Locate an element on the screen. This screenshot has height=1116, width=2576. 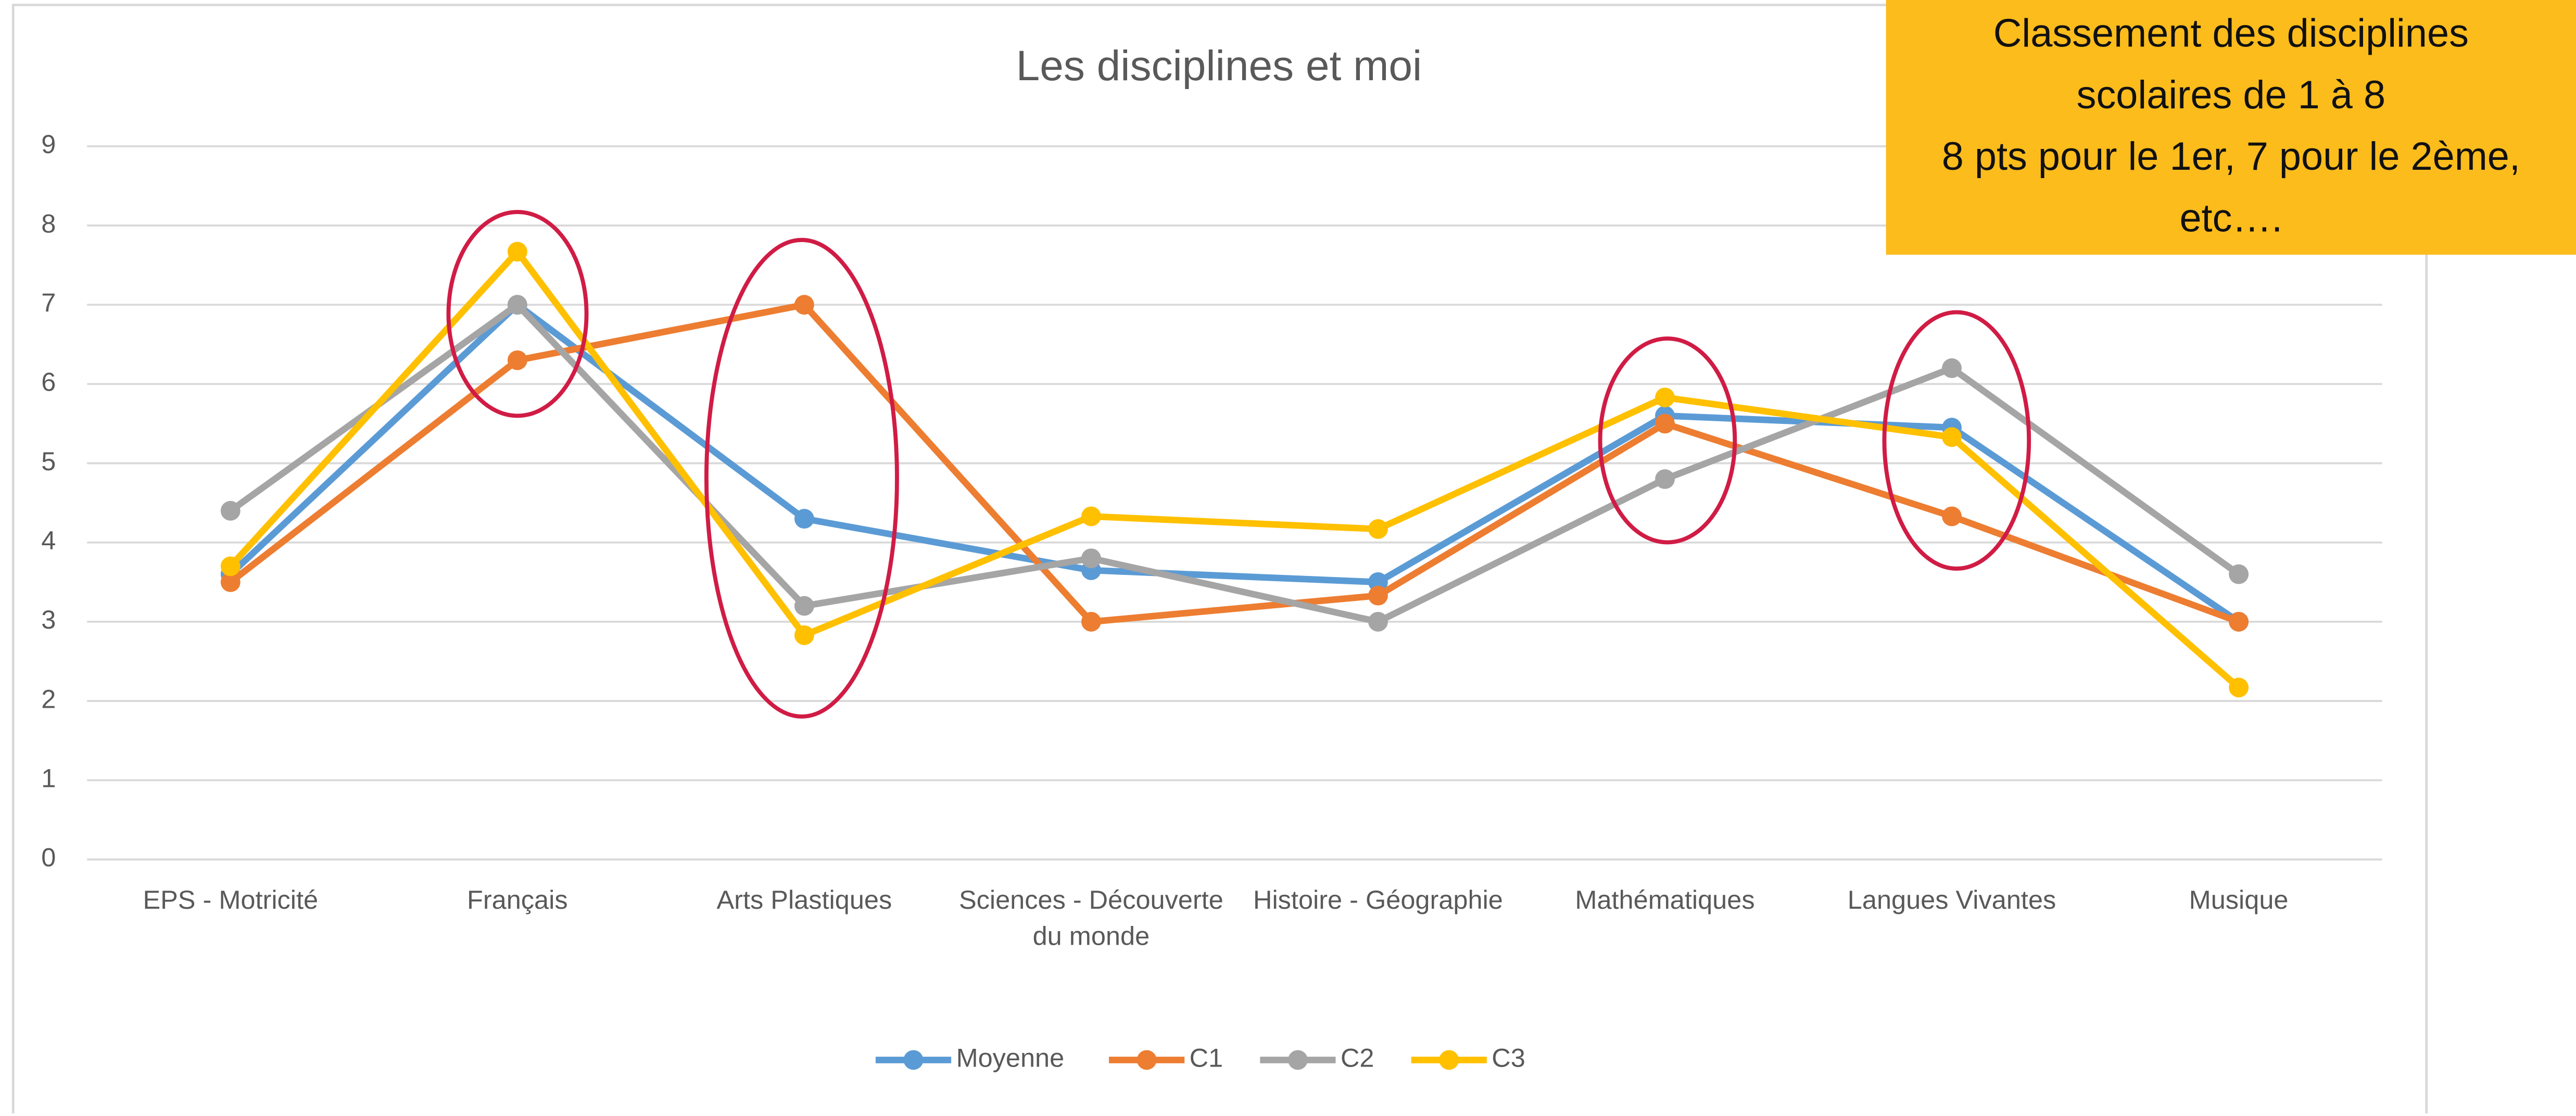
y-tick-label: 5 is located at coordinates (48, 461).